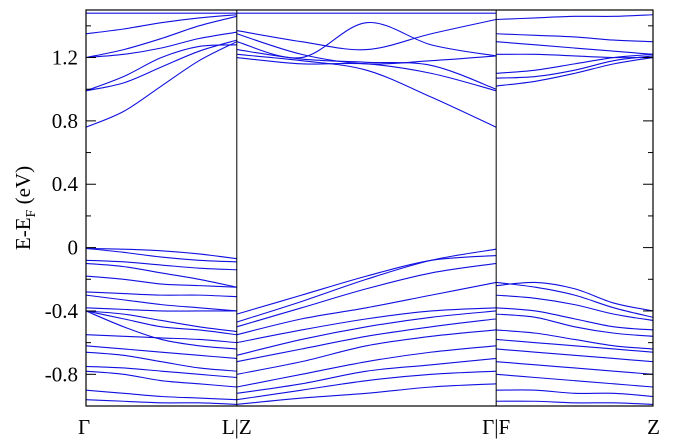 The width and height of the screenshot is (676, 439). Describe the element at coordinates (369, 427) in the screenshot. I see `x-axis-kpoint-labels: Γ L|Z Γ|F Z` at that location.